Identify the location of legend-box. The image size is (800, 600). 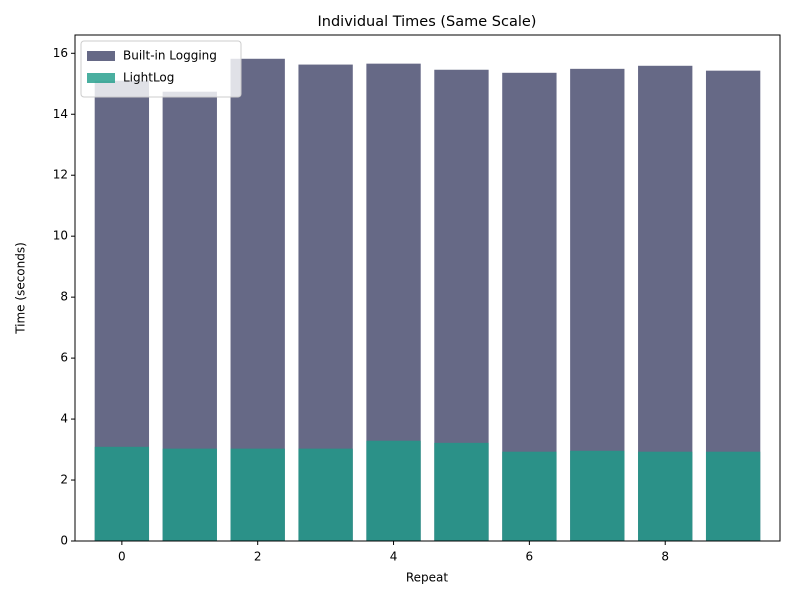
(161, 69).